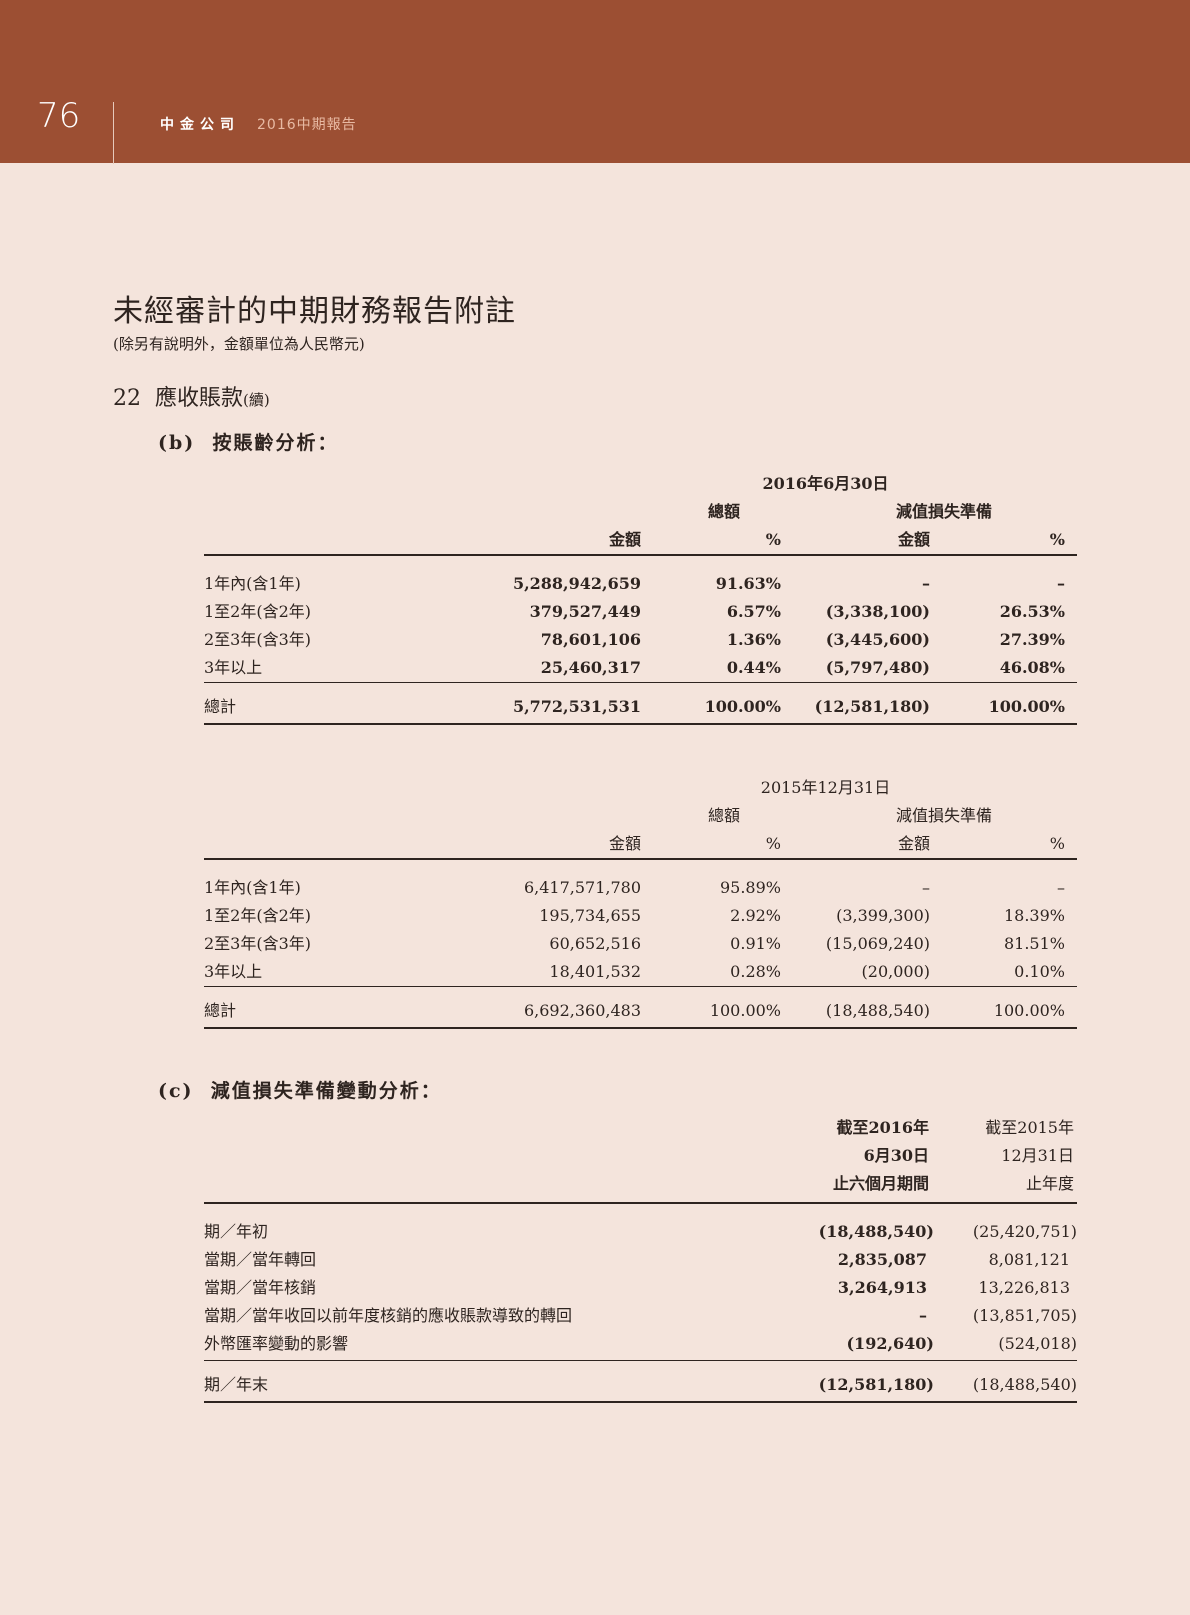 This screenshot has height=1615, width=1190. I want to click on col2-header-line: 截至2015年, so click(1029, 1127).